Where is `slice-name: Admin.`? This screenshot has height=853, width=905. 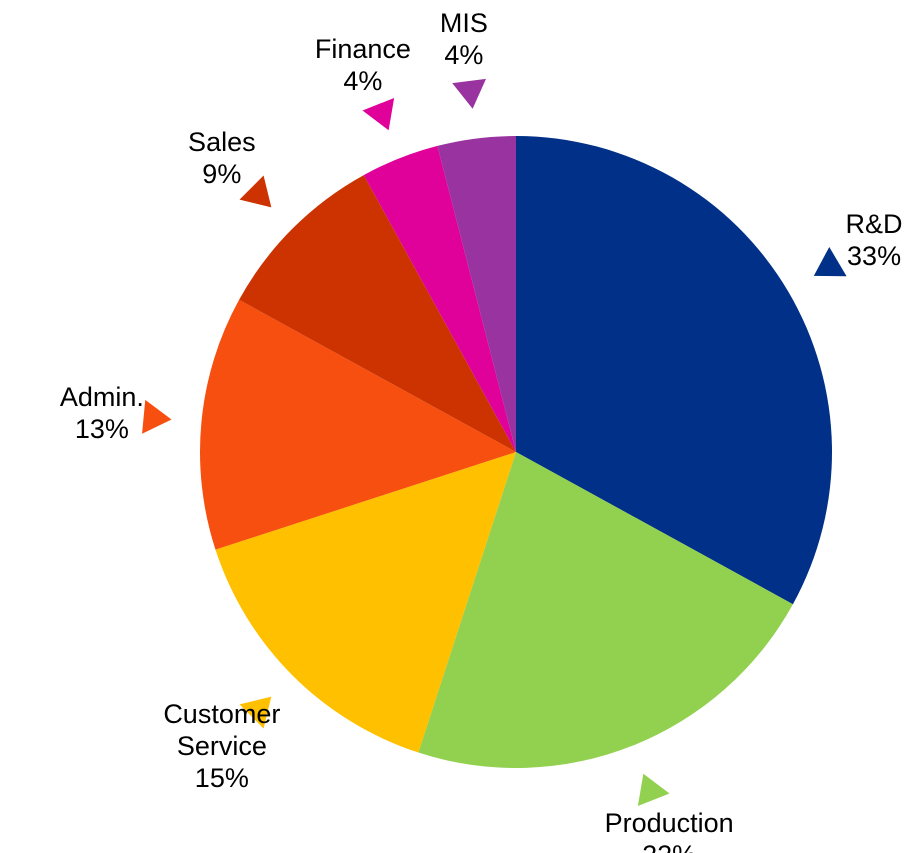
slice-name: Admin. is located at coordinates (101, 396).